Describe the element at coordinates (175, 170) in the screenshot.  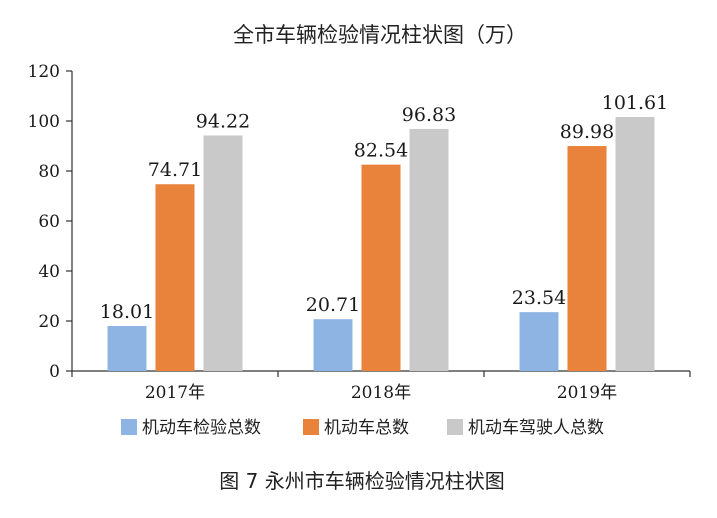
I see `bar-value-label: 74.71` at that location.